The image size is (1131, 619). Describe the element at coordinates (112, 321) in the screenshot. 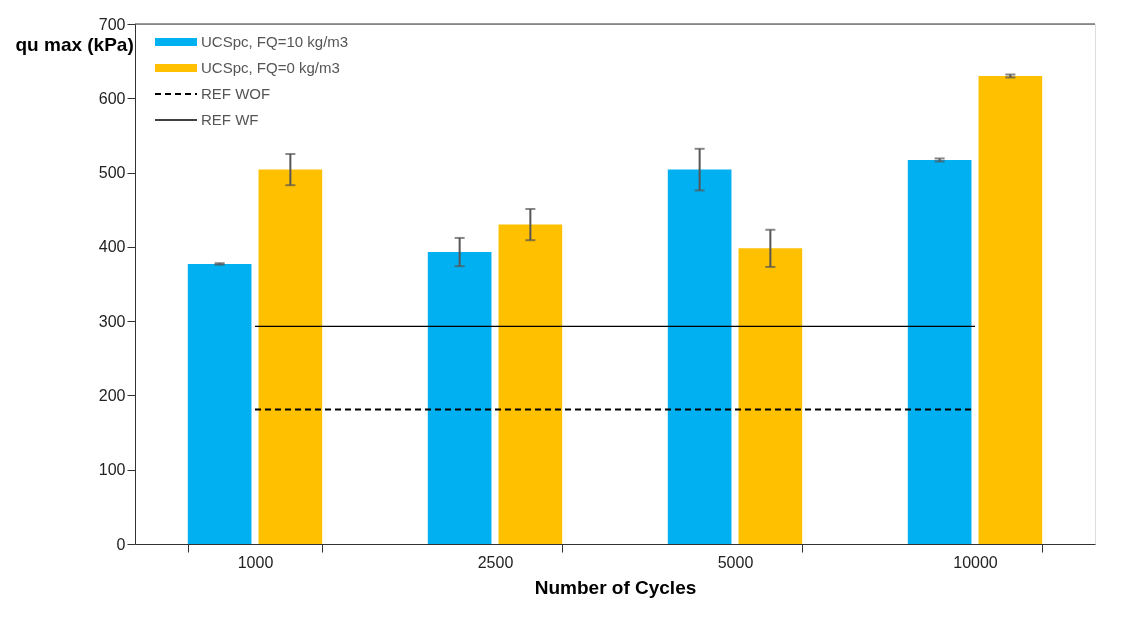

I see `y-tick-label: 300` at that location.